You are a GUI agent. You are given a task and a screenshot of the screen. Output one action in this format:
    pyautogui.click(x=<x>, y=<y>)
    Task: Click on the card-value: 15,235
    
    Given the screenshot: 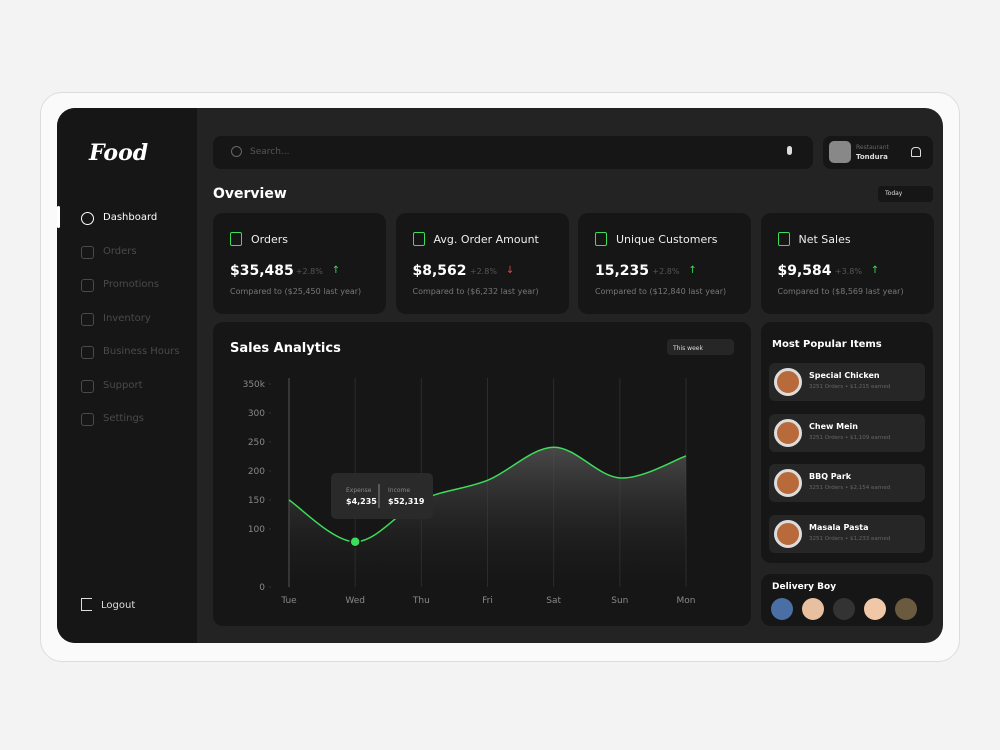 What is the action you would take?
    pyautogui.click(x=622, y=271)
    